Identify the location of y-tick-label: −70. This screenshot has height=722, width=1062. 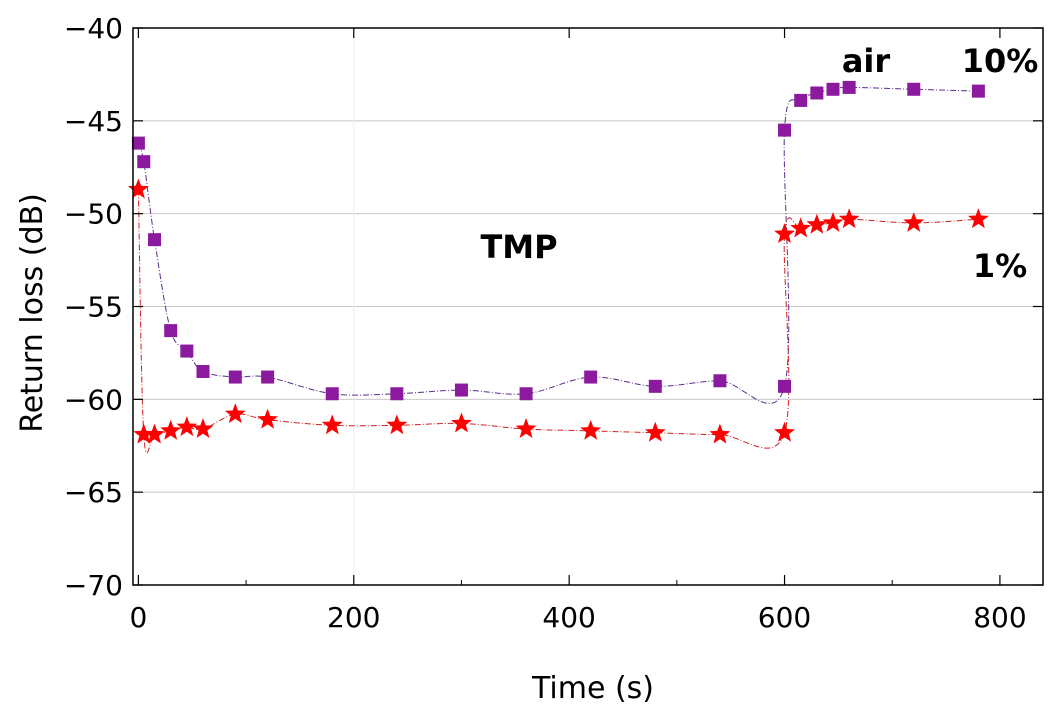
(93, 585).